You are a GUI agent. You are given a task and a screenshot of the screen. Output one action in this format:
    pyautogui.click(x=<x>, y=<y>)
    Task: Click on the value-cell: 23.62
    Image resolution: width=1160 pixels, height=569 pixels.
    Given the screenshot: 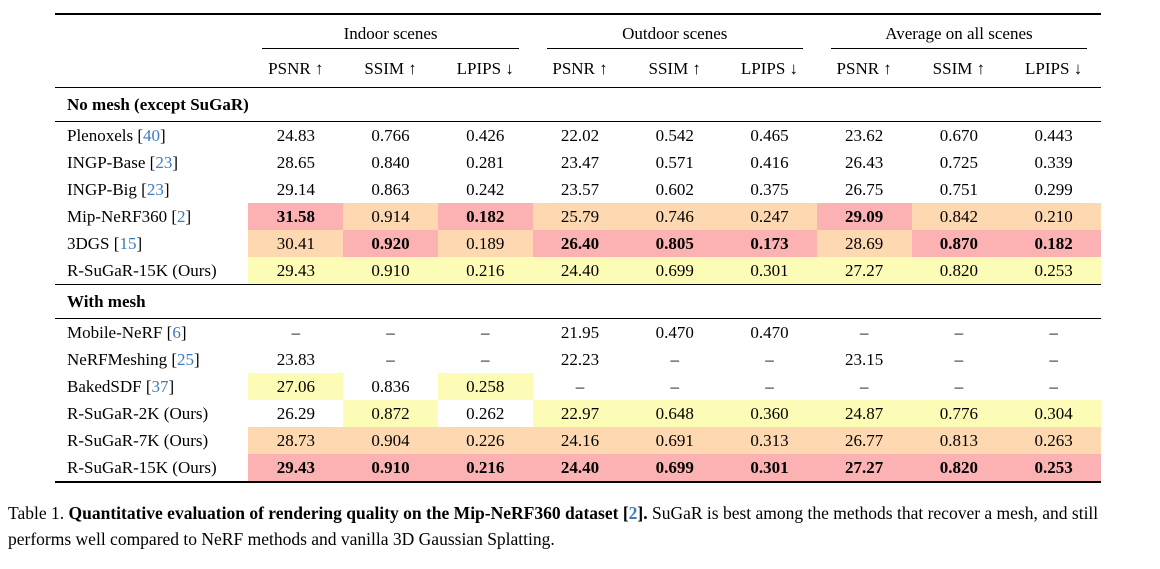 What is the action you would take?
    pyautogui.click(x=864, y=135)
    